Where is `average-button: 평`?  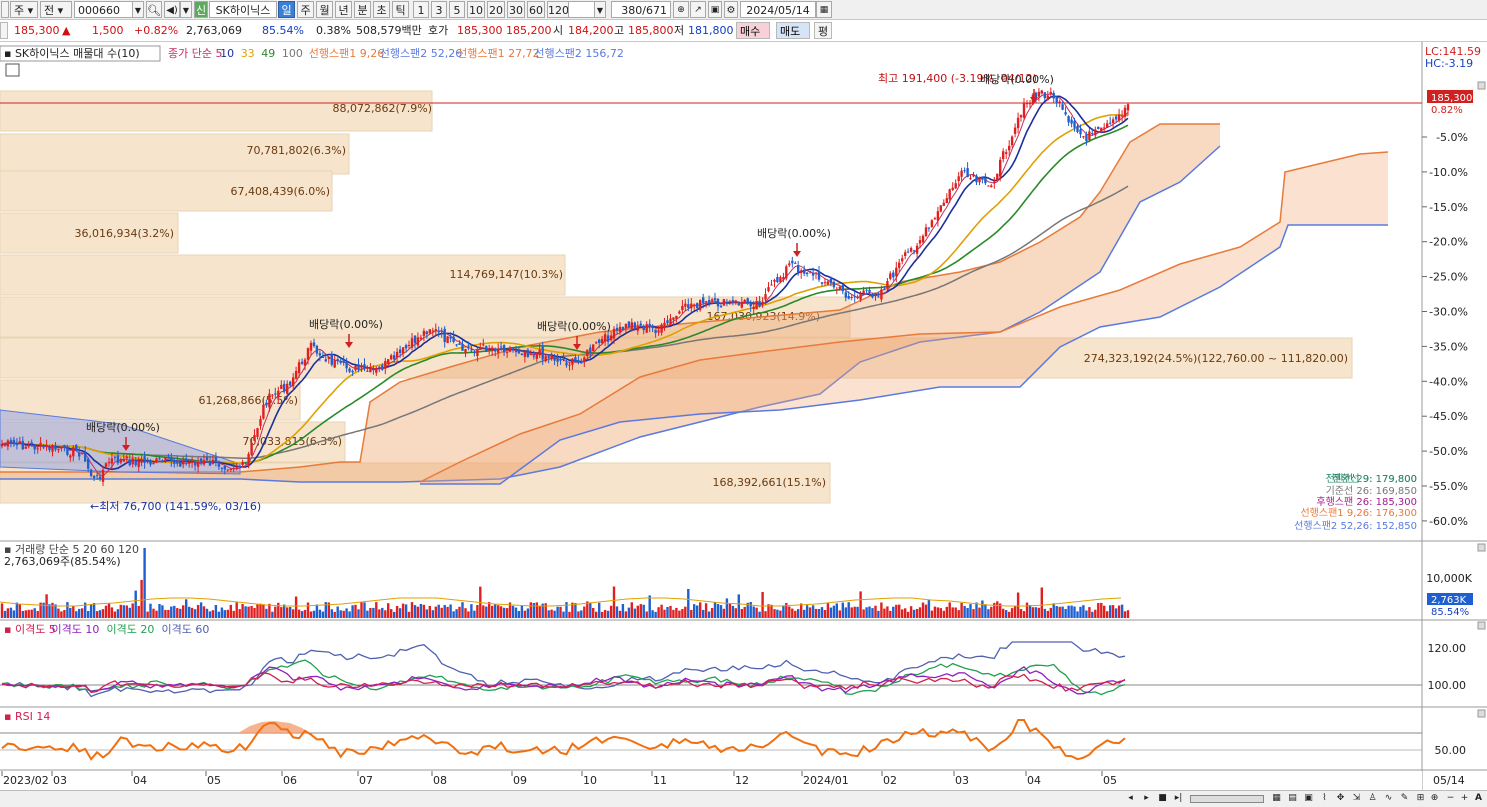
average-button: 평 is located at coordinates (823, 30).